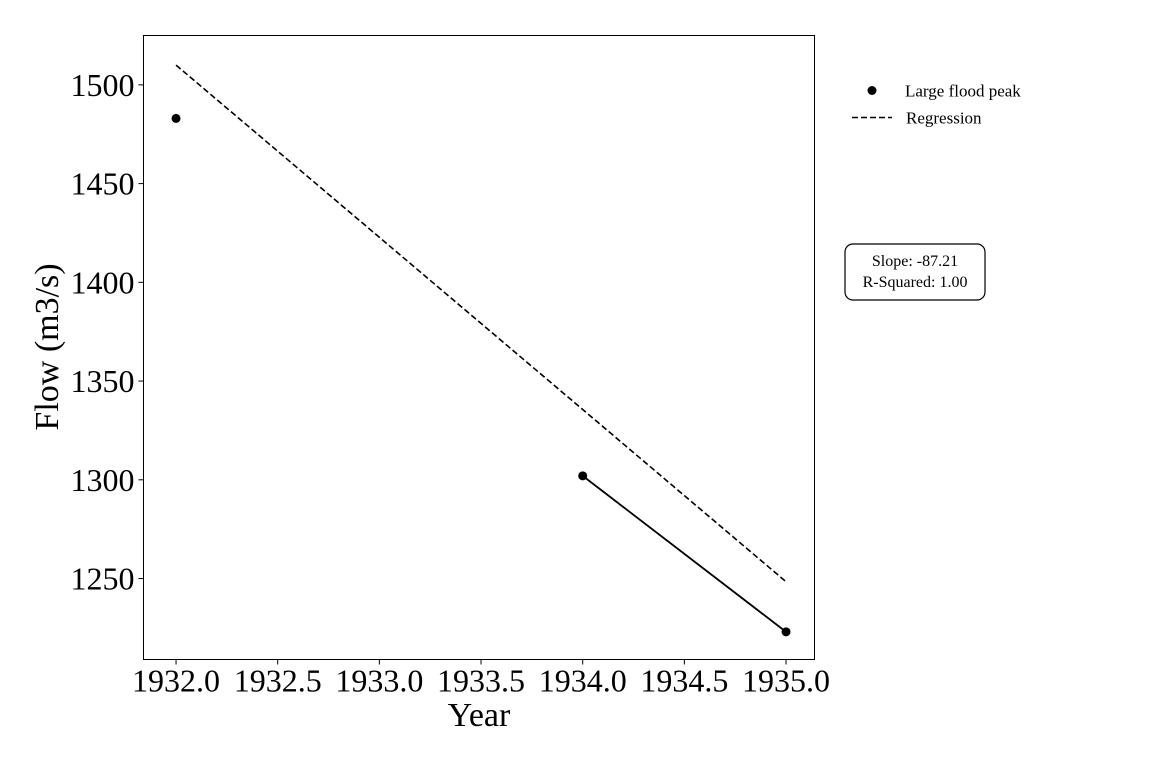  I want to click on x-tick-label: 1934.0, so click(583, 681).